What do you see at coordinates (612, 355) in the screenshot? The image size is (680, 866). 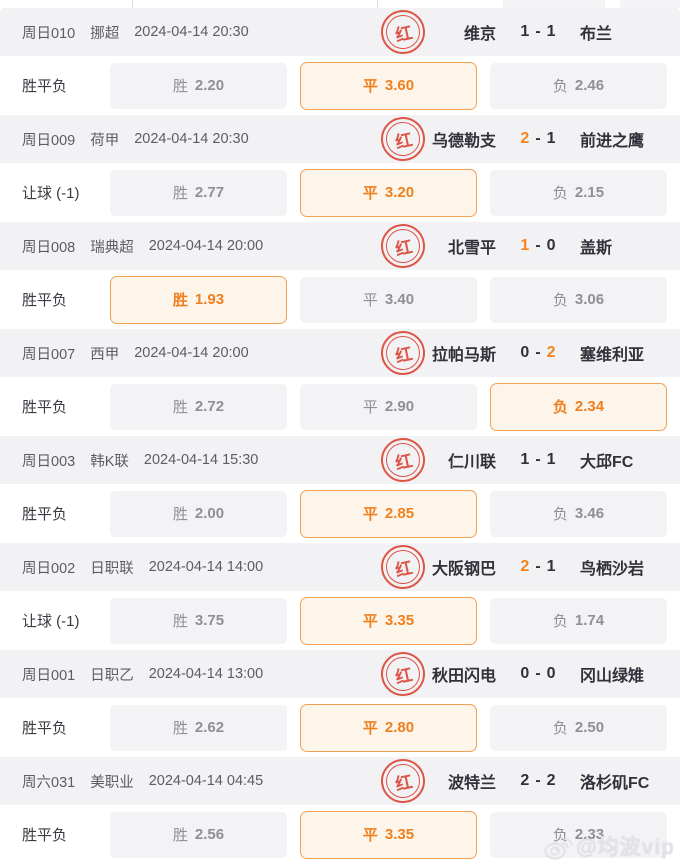 I see `away-team-name: 塞维利亚` at bounding box center [612, 355].